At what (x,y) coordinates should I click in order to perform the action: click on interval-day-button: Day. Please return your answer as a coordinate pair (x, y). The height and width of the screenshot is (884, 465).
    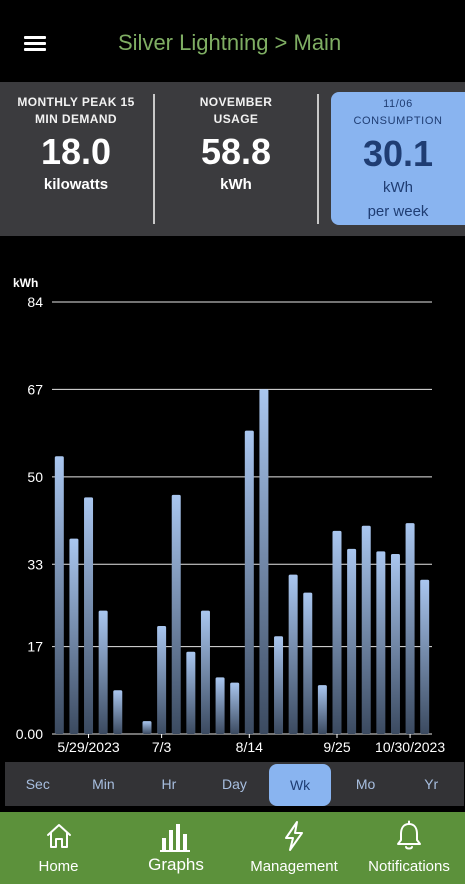
    Looking at the image, I should click on (234, 784).